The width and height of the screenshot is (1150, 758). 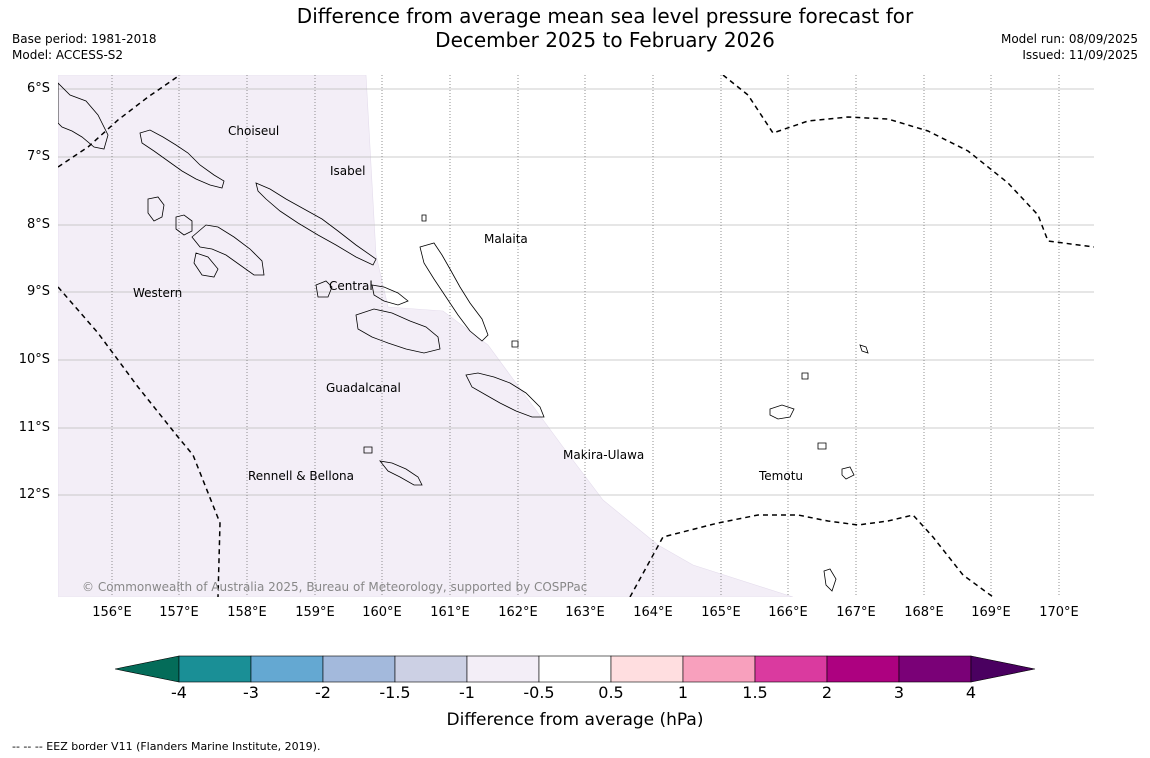 What do you see at coordinates (683, 692) in the screenshot?
I see `colorbar-tick: 1` at bounding box center [683, 692].